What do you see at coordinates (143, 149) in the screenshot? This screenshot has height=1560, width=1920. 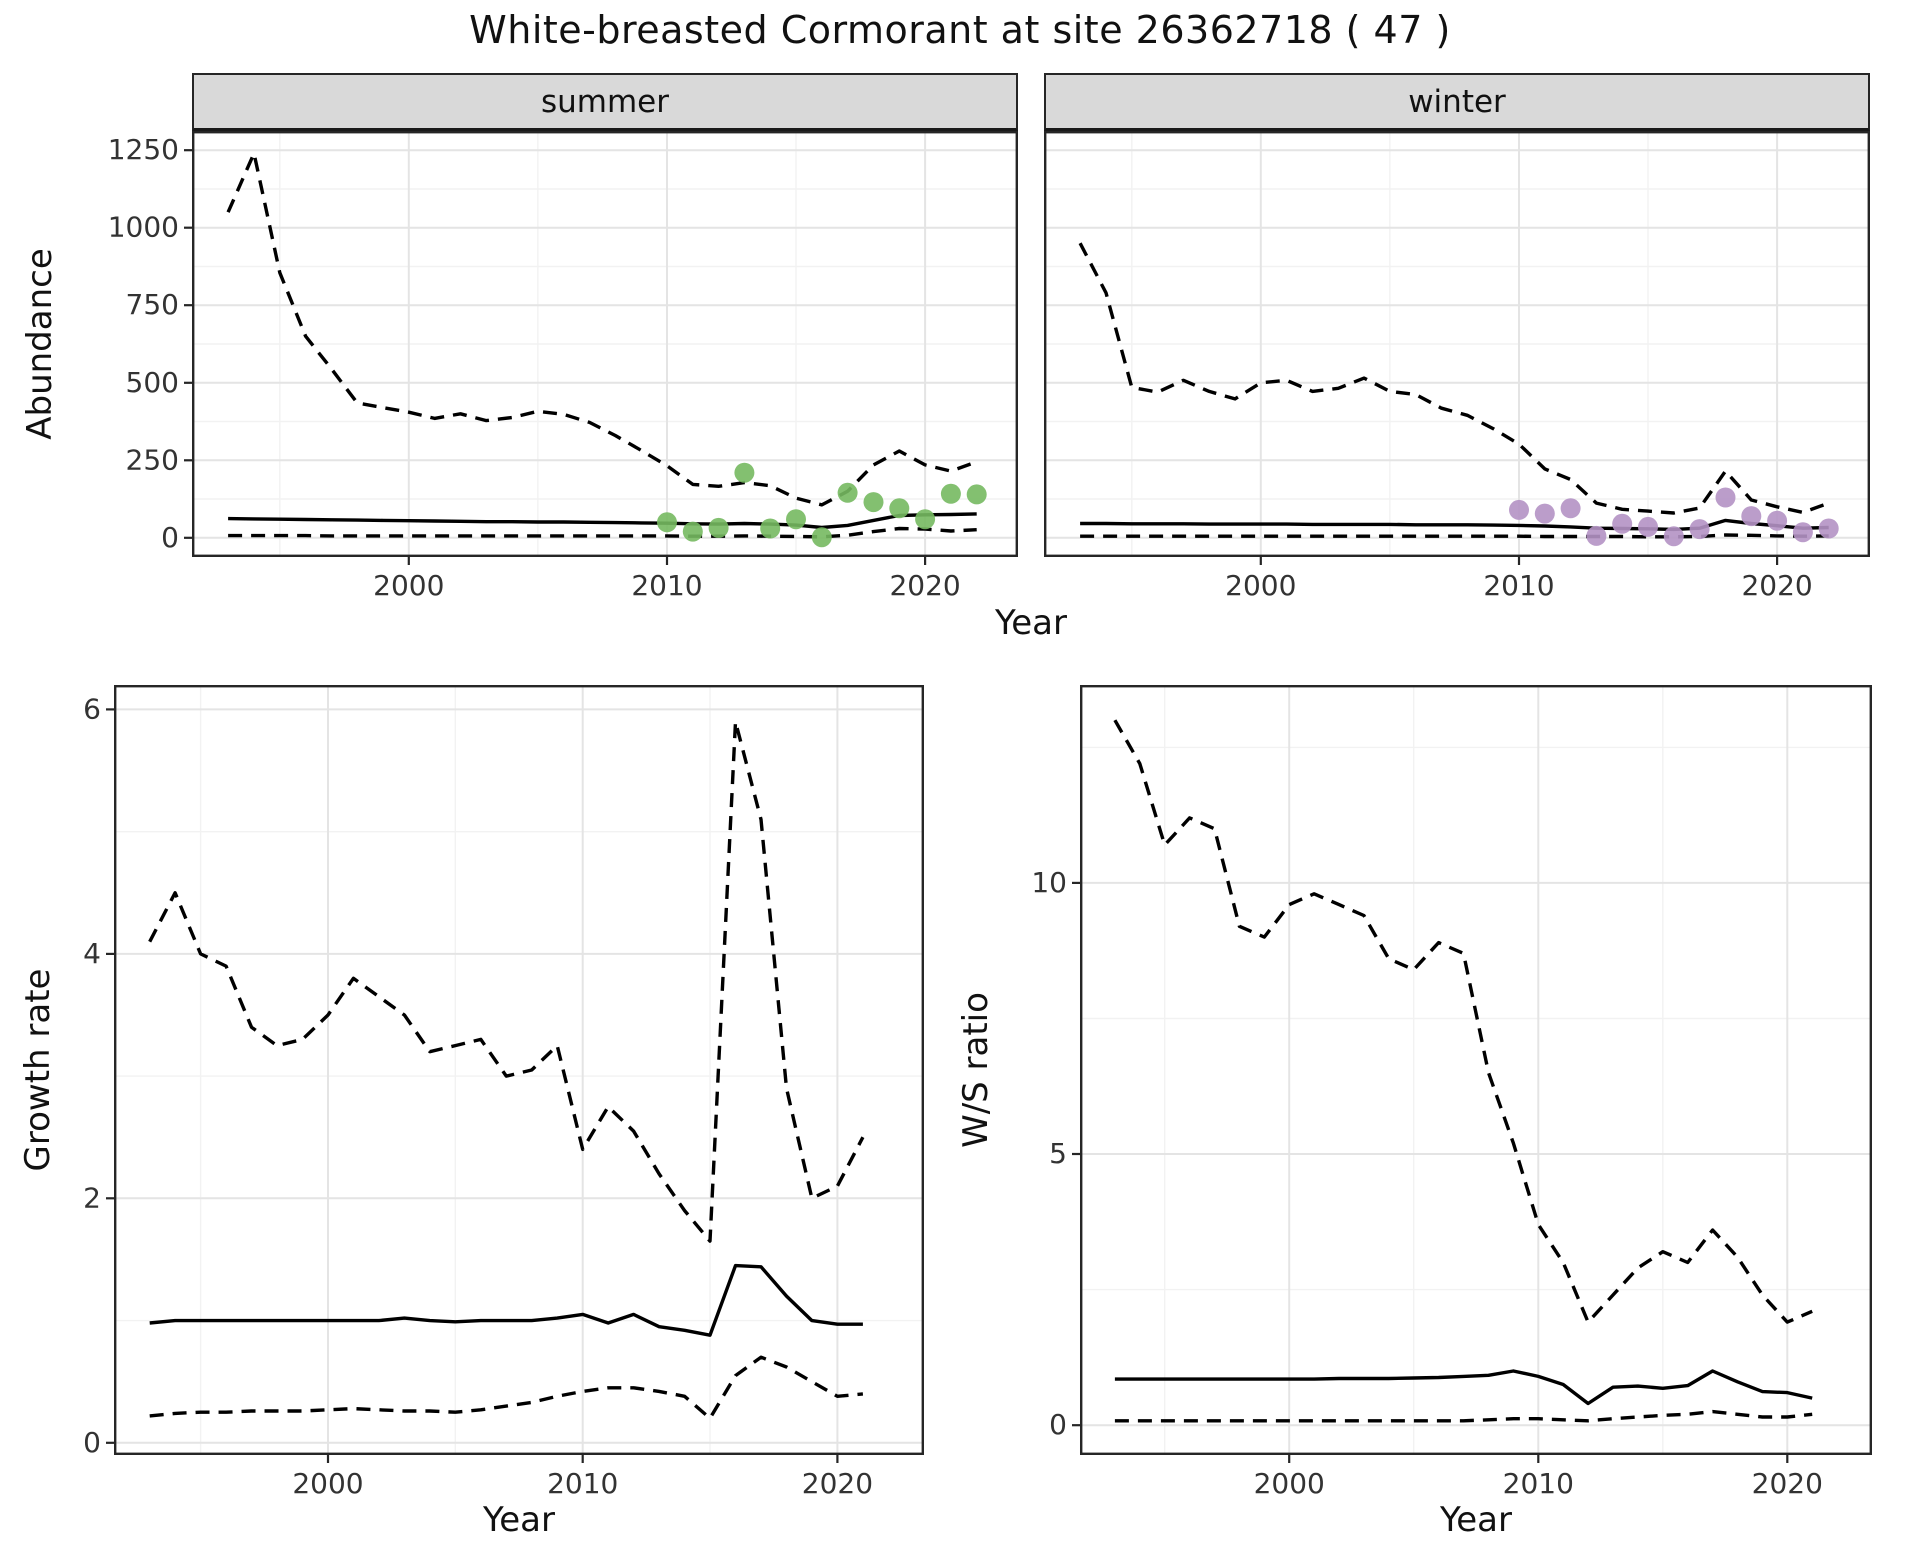 I see `svg-text: 1250` at bounding box center [143, 149].